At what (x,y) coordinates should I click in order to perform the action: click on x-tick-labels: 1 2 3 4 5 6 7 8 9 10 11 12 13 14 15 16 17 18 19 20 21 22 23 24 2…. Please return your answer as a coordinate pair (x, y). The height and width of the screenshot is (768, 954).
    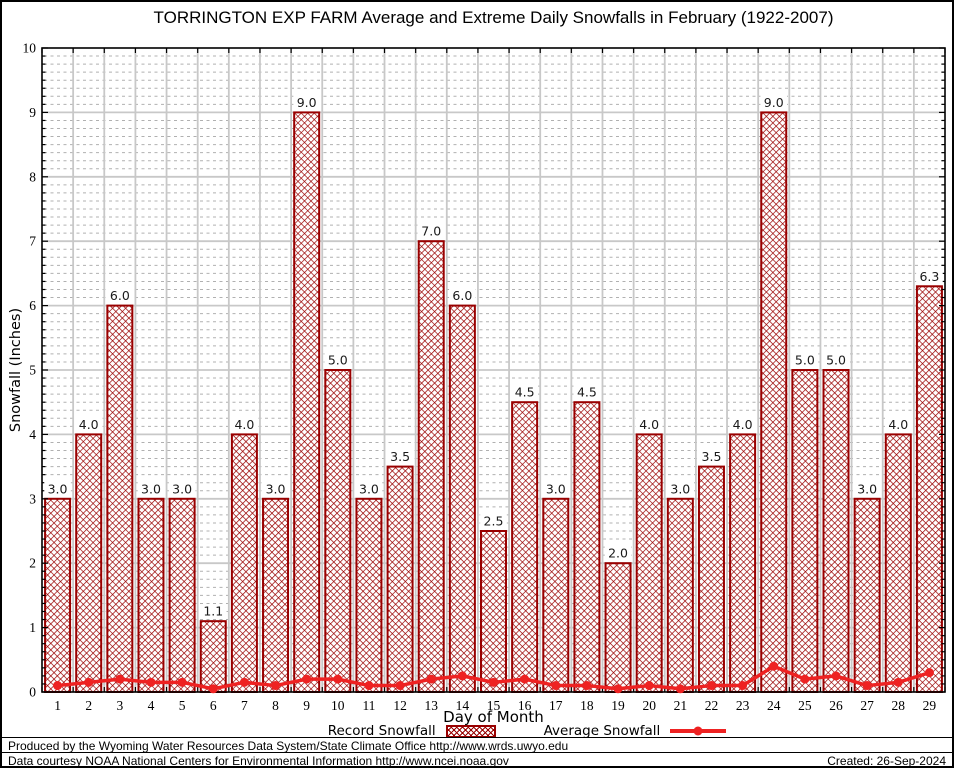
    Looking at the image, I should click on (495, 705).